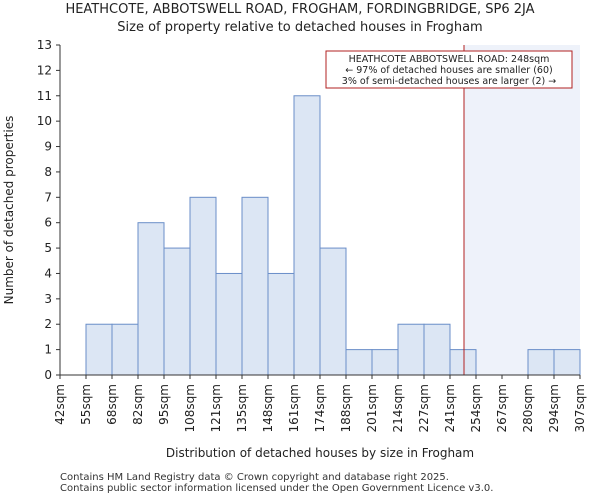 This screenshot has height=500, width=600. Describe the element at coordinates (44, 96) in the screenshot. I see `y-tick-label: 11` at that location.